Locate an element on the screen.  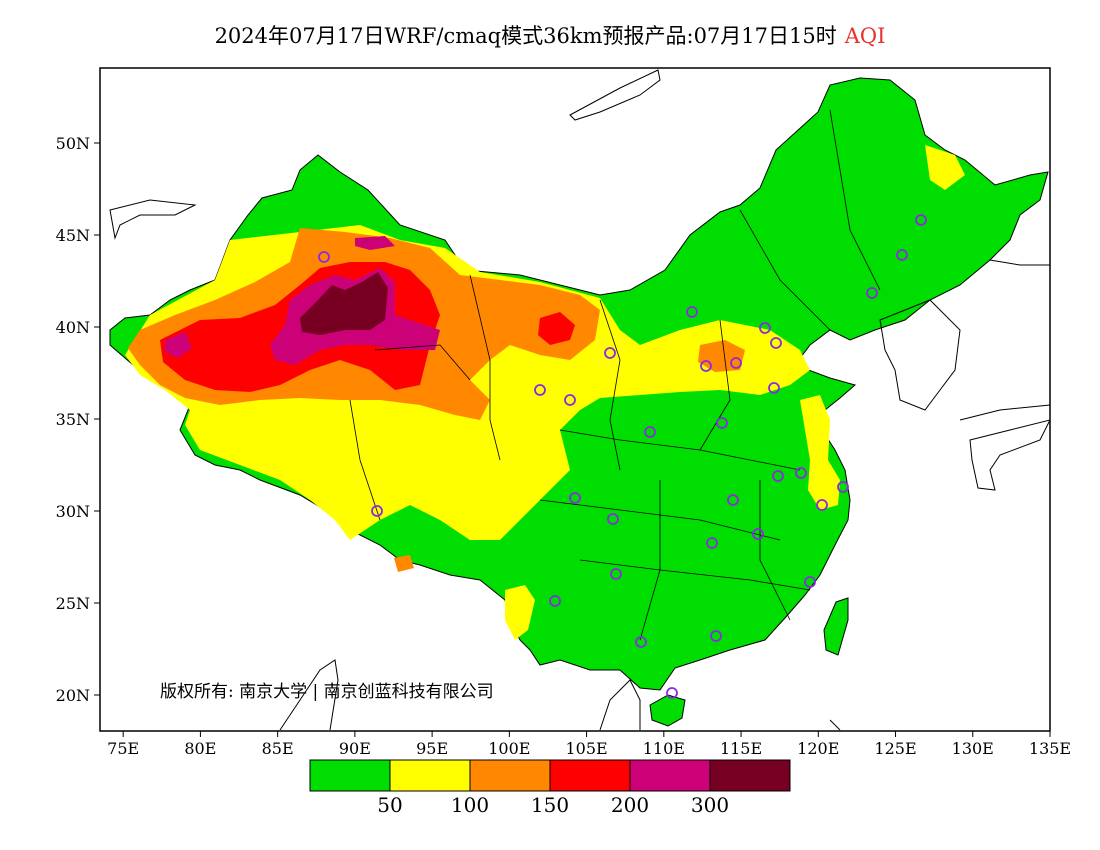
zone-moderate-sw-patch is located at coordinates (520, 612).